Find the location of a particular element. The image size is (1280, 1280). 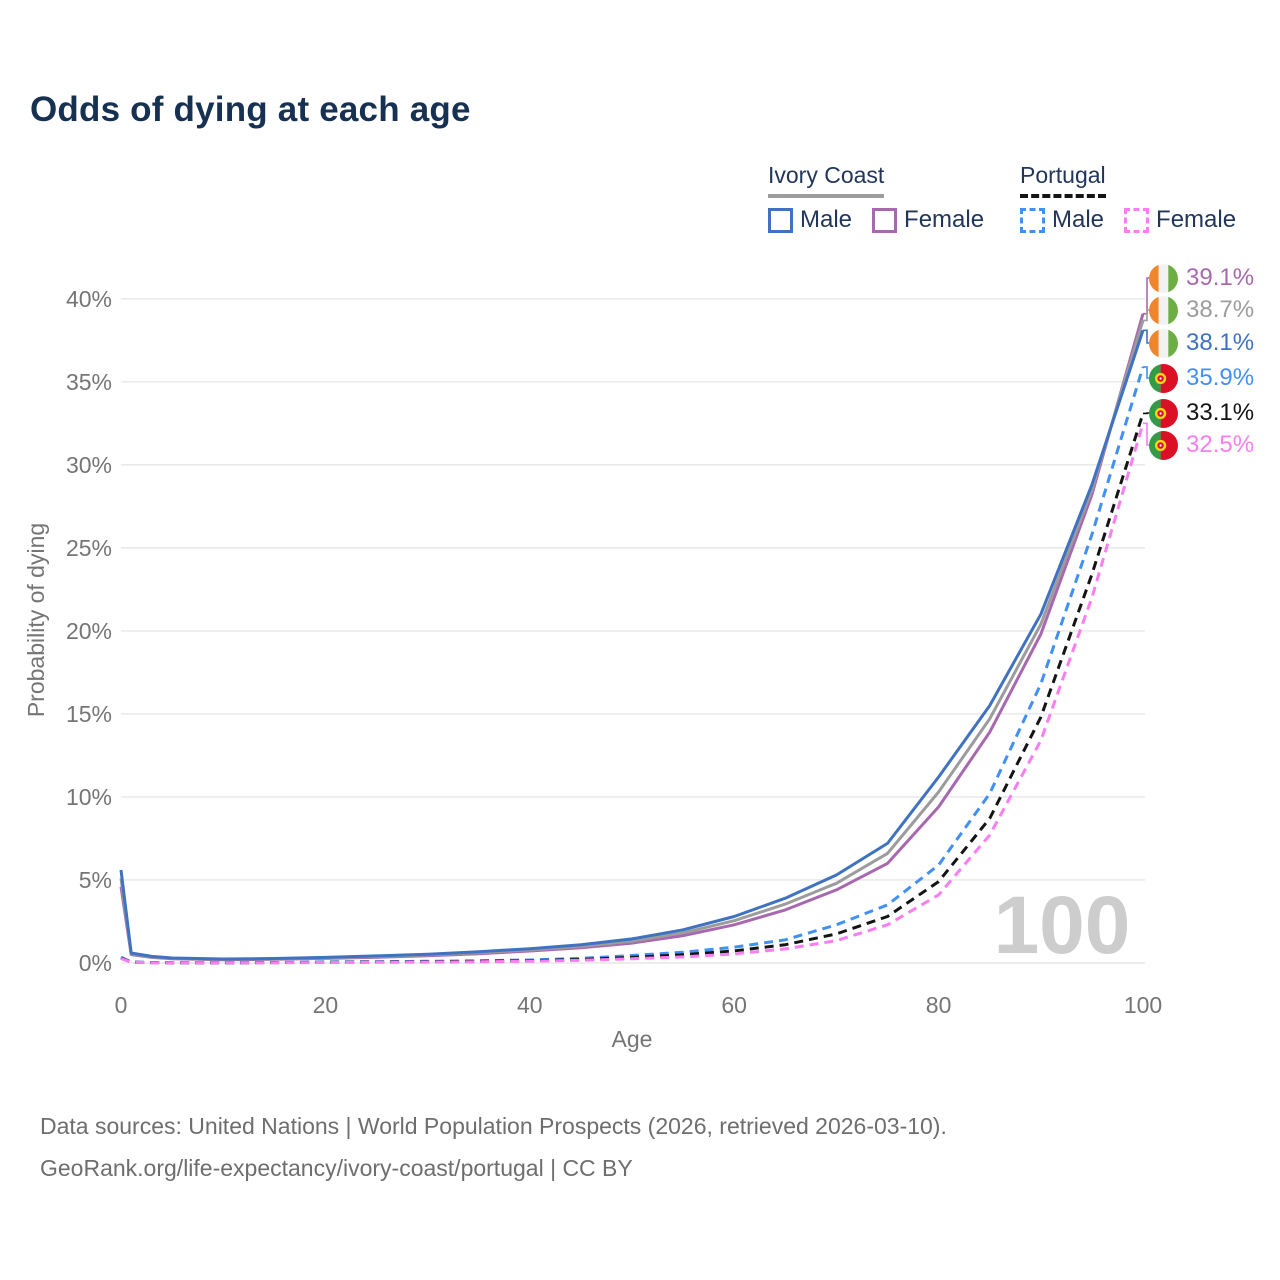

legend-label-ivory-coast-male: Male is located at coordinates (826, 219).